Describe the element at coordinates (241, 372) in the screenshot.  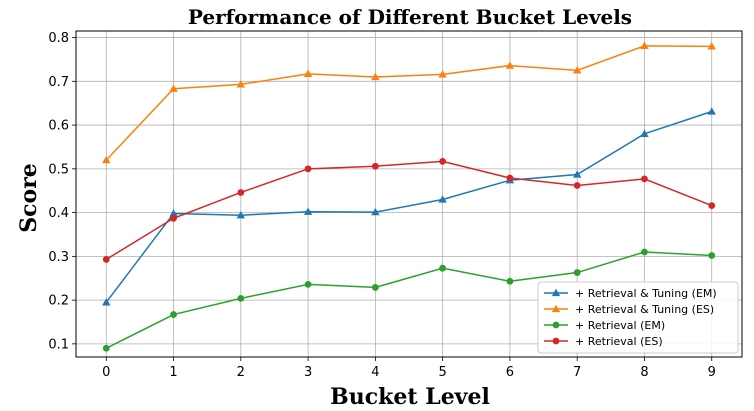
I see `x-tick-label: 2` at that location.